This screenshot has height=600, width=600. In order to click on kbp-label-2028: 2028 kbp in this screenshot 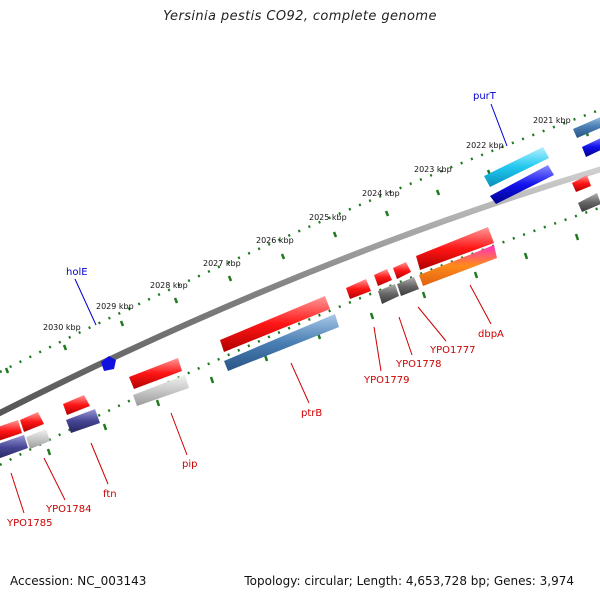, I will do `click(169, 285)`.